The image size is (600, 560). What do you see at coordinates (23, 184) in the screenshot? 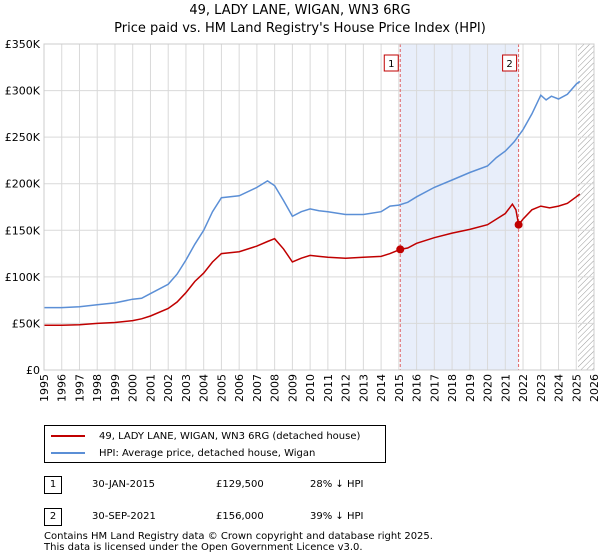
I see `y-tick-label: £200K` at bounding box center [23, 184].